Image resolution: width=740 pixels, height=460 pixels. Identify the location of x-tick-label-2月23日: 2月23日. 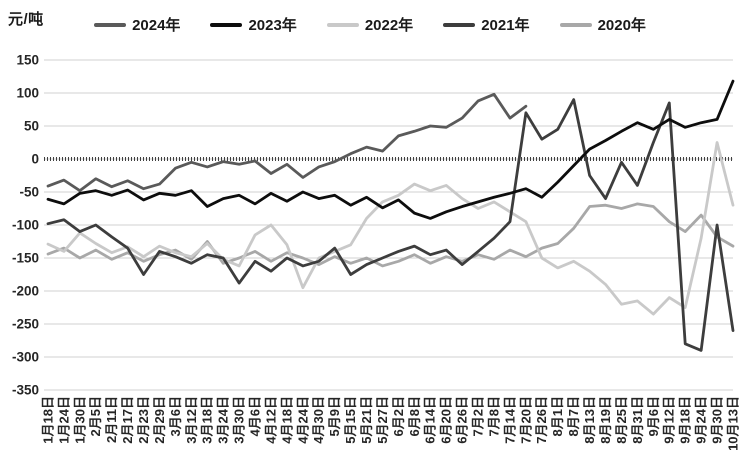
(143, 420).